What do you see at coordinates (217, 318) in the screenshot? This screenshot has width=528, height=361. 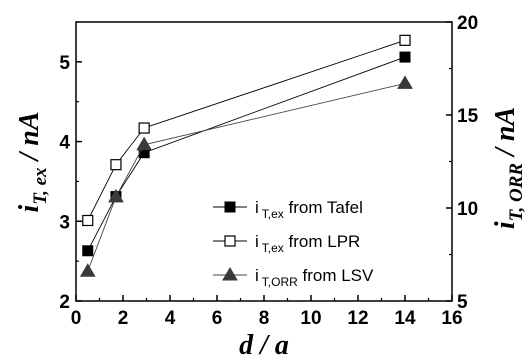 I see `x-tick-label-3: 6` at bounding box center [217, 318].